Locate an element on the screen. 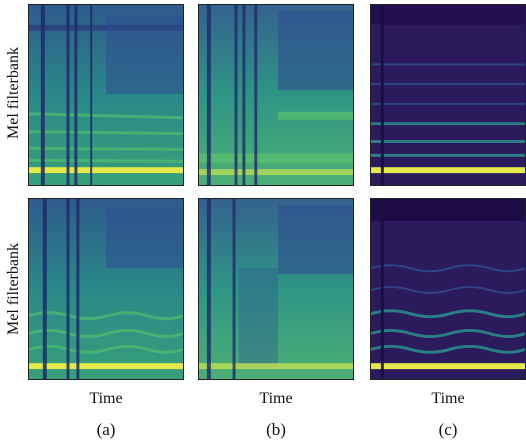  spectrogram-b-bottom is located at coordinates (276, 289).